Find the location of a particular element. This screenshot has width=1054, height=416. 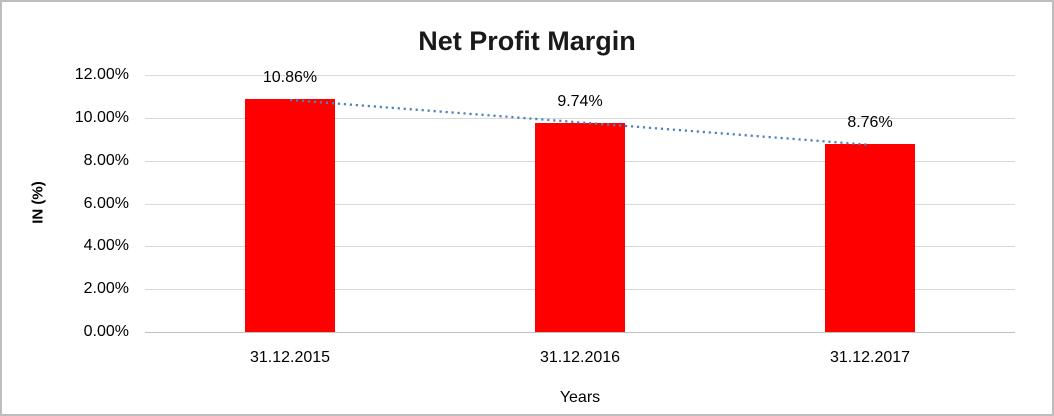

data-label: 9.74% is located at coordinates (580, 102).